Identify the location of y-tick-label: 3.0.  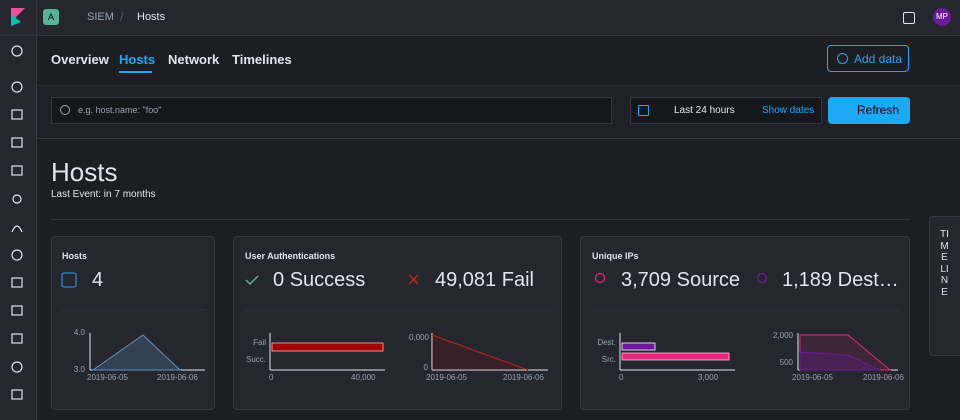
(79, 369).